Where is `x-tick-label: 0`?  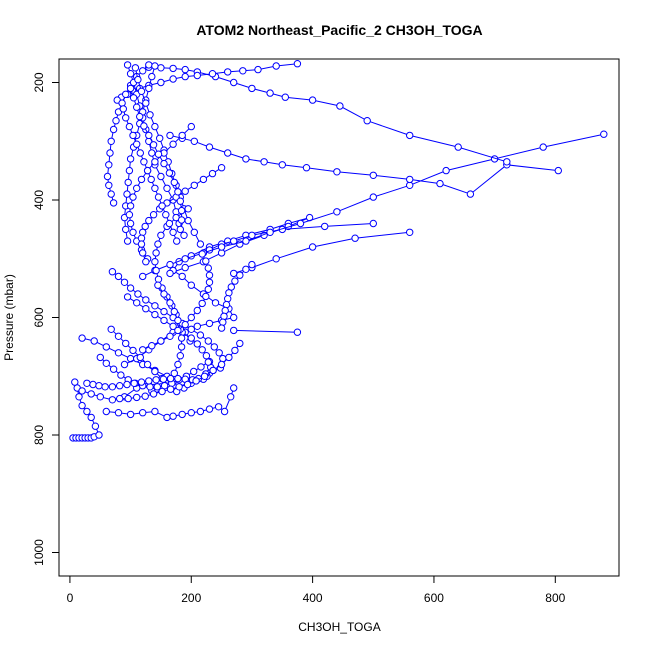
x-tick-label: 0 is located at coordinates (70, 598).